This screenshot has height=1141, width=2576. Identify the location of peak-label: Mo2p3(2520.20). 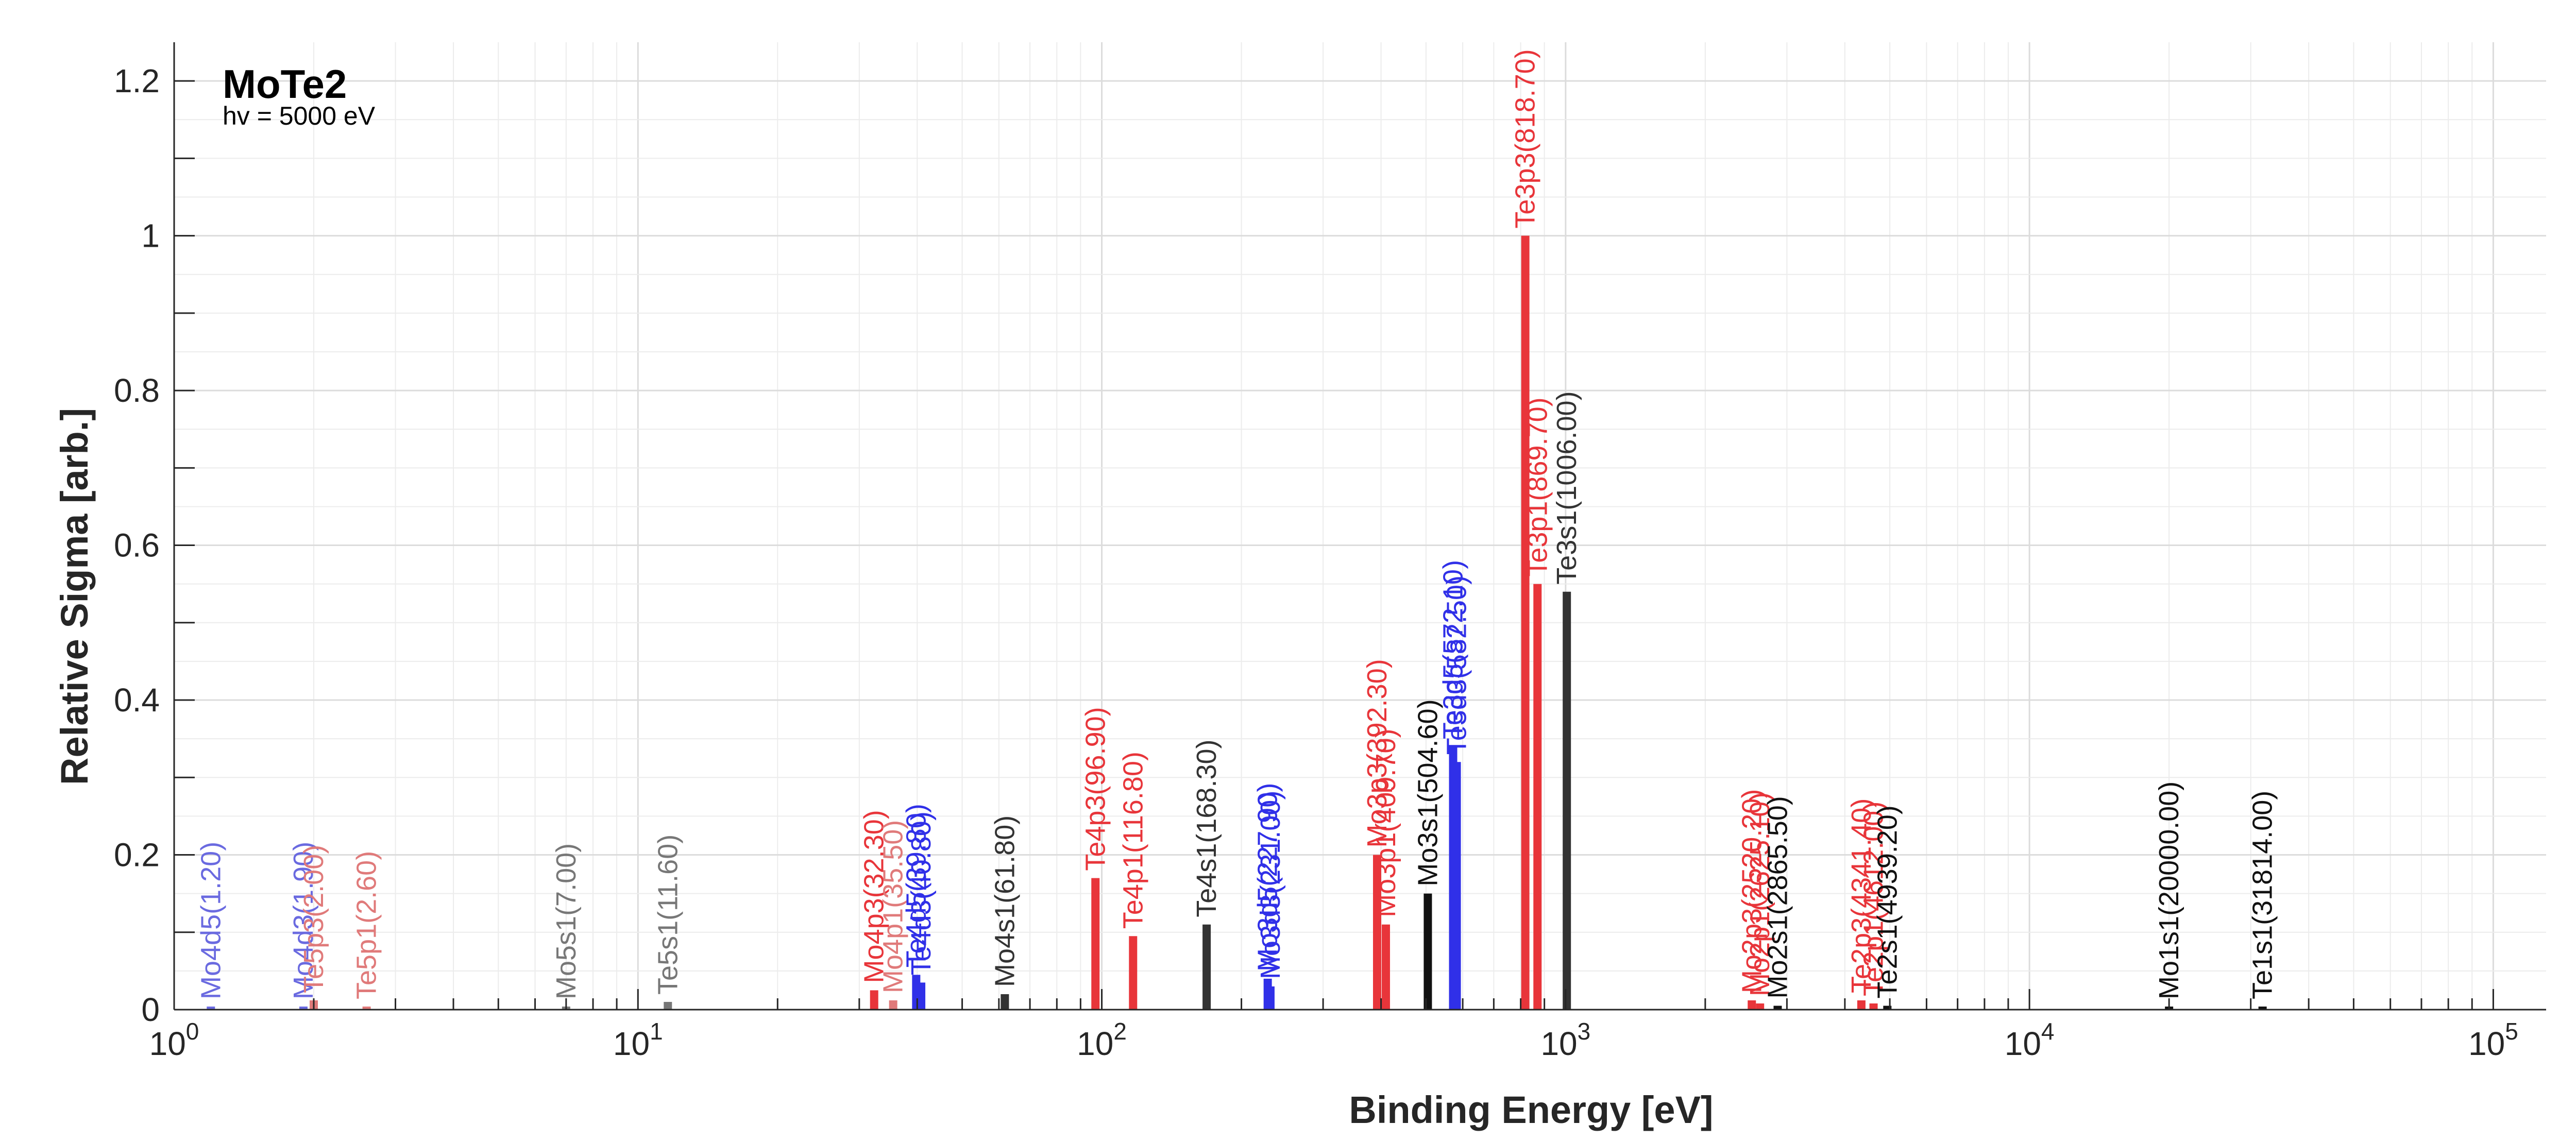
(1751, 891).